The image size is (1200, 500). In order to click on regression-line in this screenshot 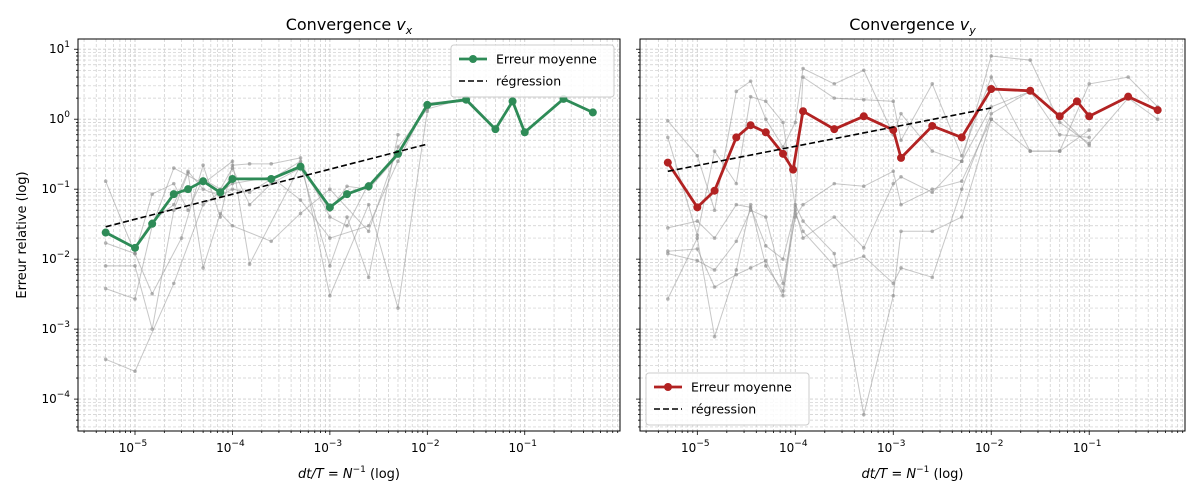, I will do `click(829, 140)`.